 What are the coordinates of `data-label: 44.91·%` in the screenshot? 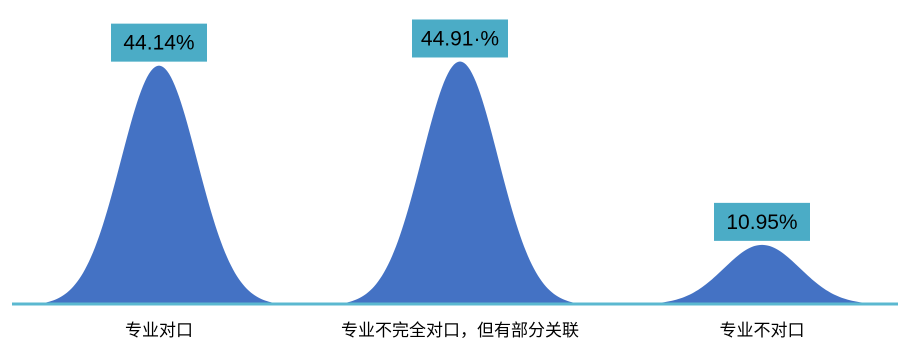 It's located at (460, 38).